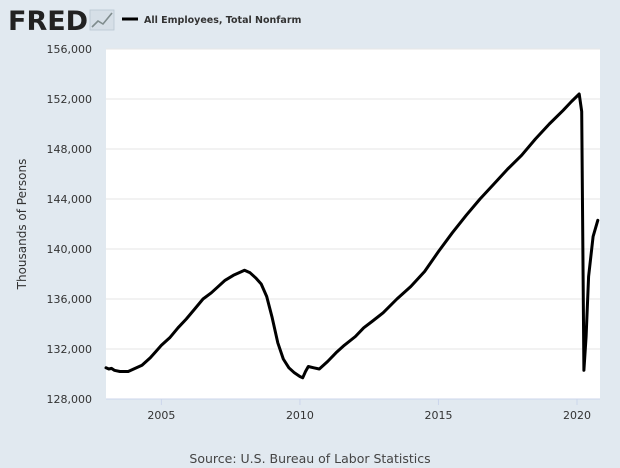 The image size is (620, 468). Describe the element at coordinates (102, 20) in the screenshot. I see `line-chart-icon` at that location.